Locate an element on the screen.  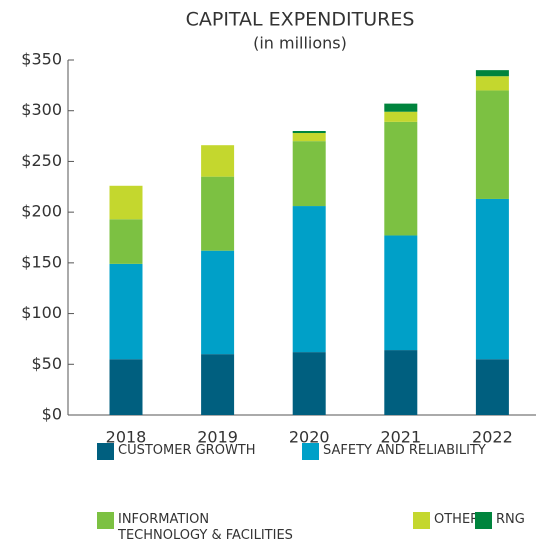
chart-subtitle: (in millions) is located at coordinates (300, 43).